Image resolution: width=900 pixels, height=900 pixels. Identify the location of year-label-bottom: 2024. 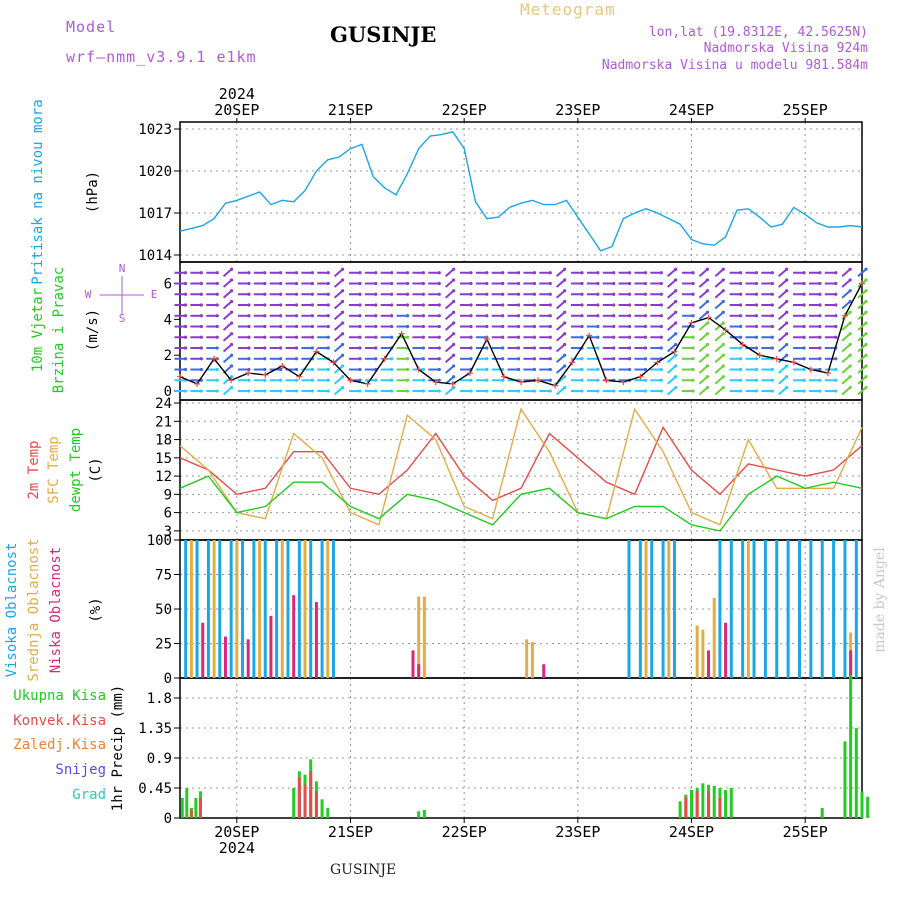
(237, 848).